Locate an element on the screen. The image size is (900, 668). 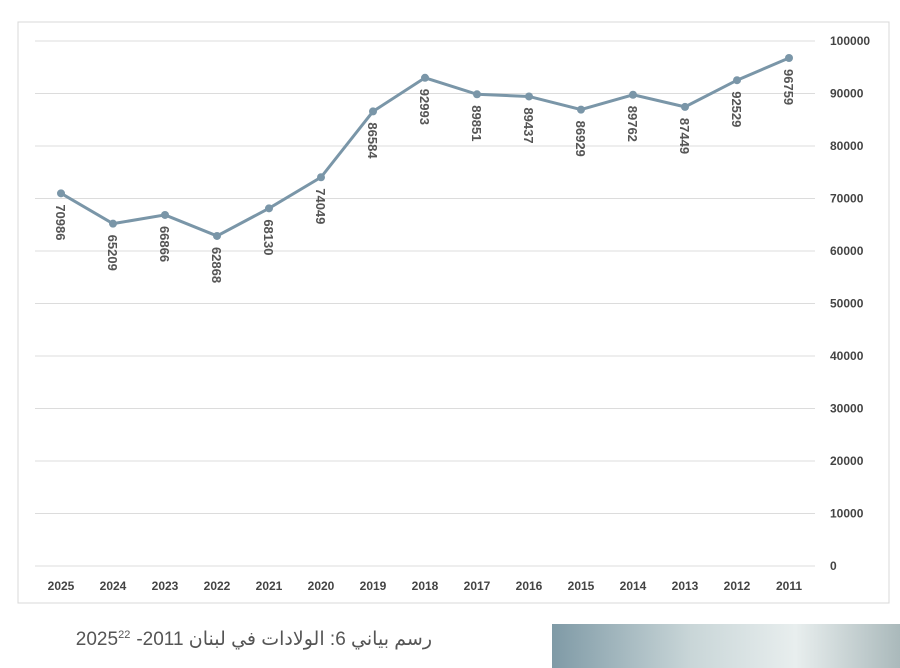
y-tick-label: 80000 is located at coordinates (847, 146).